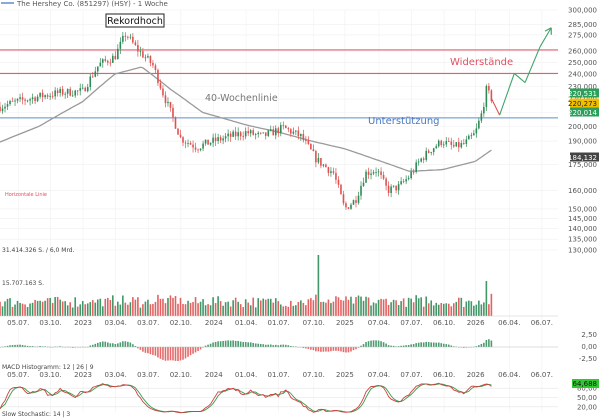  What do you see at coordinates (476, 375) in the screenshot?
I see `x-tick-label-lower: 2026` at bounding box center [476, 375].